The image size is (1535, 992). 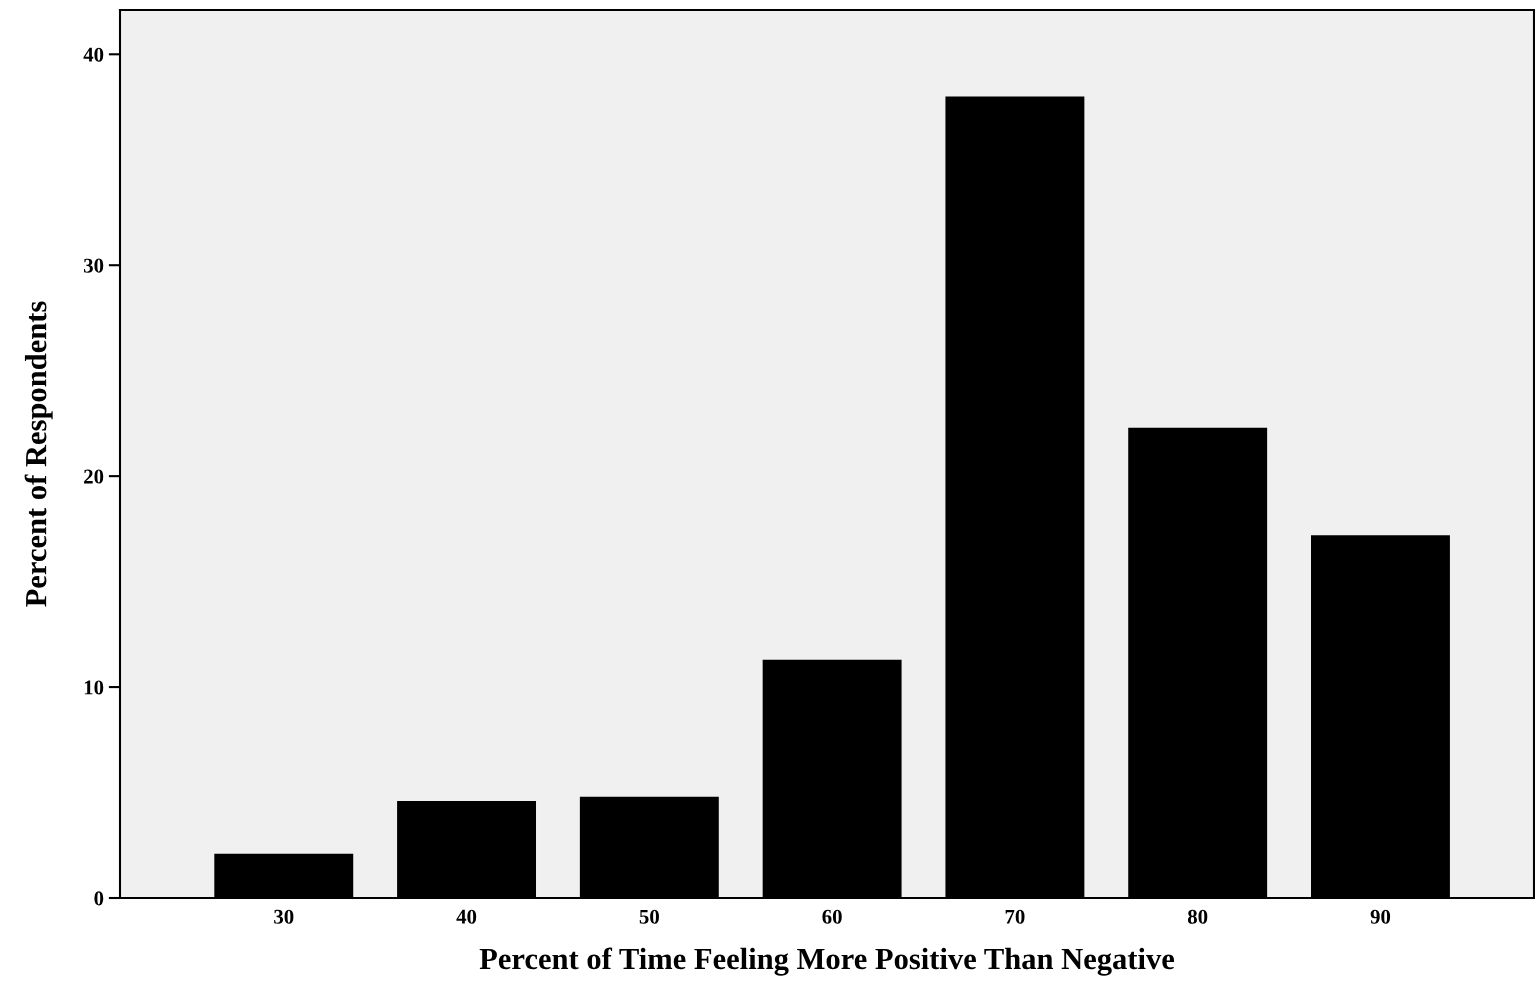 I want to click on x-tick-label: 50, so click(x=649, y=916).